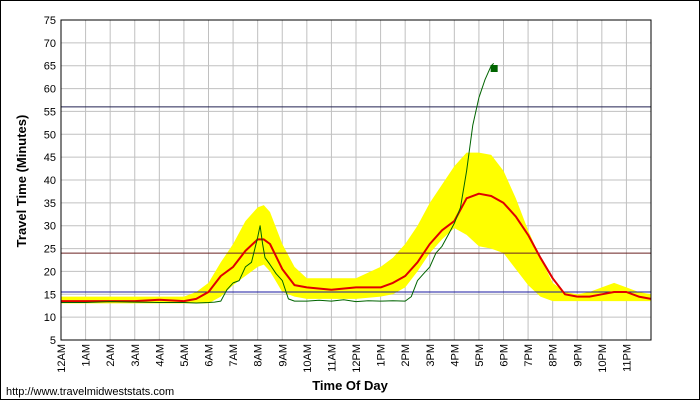 The image size is (700, 401). I want to click on x-tick-label: 11AM, so click(332, 358).